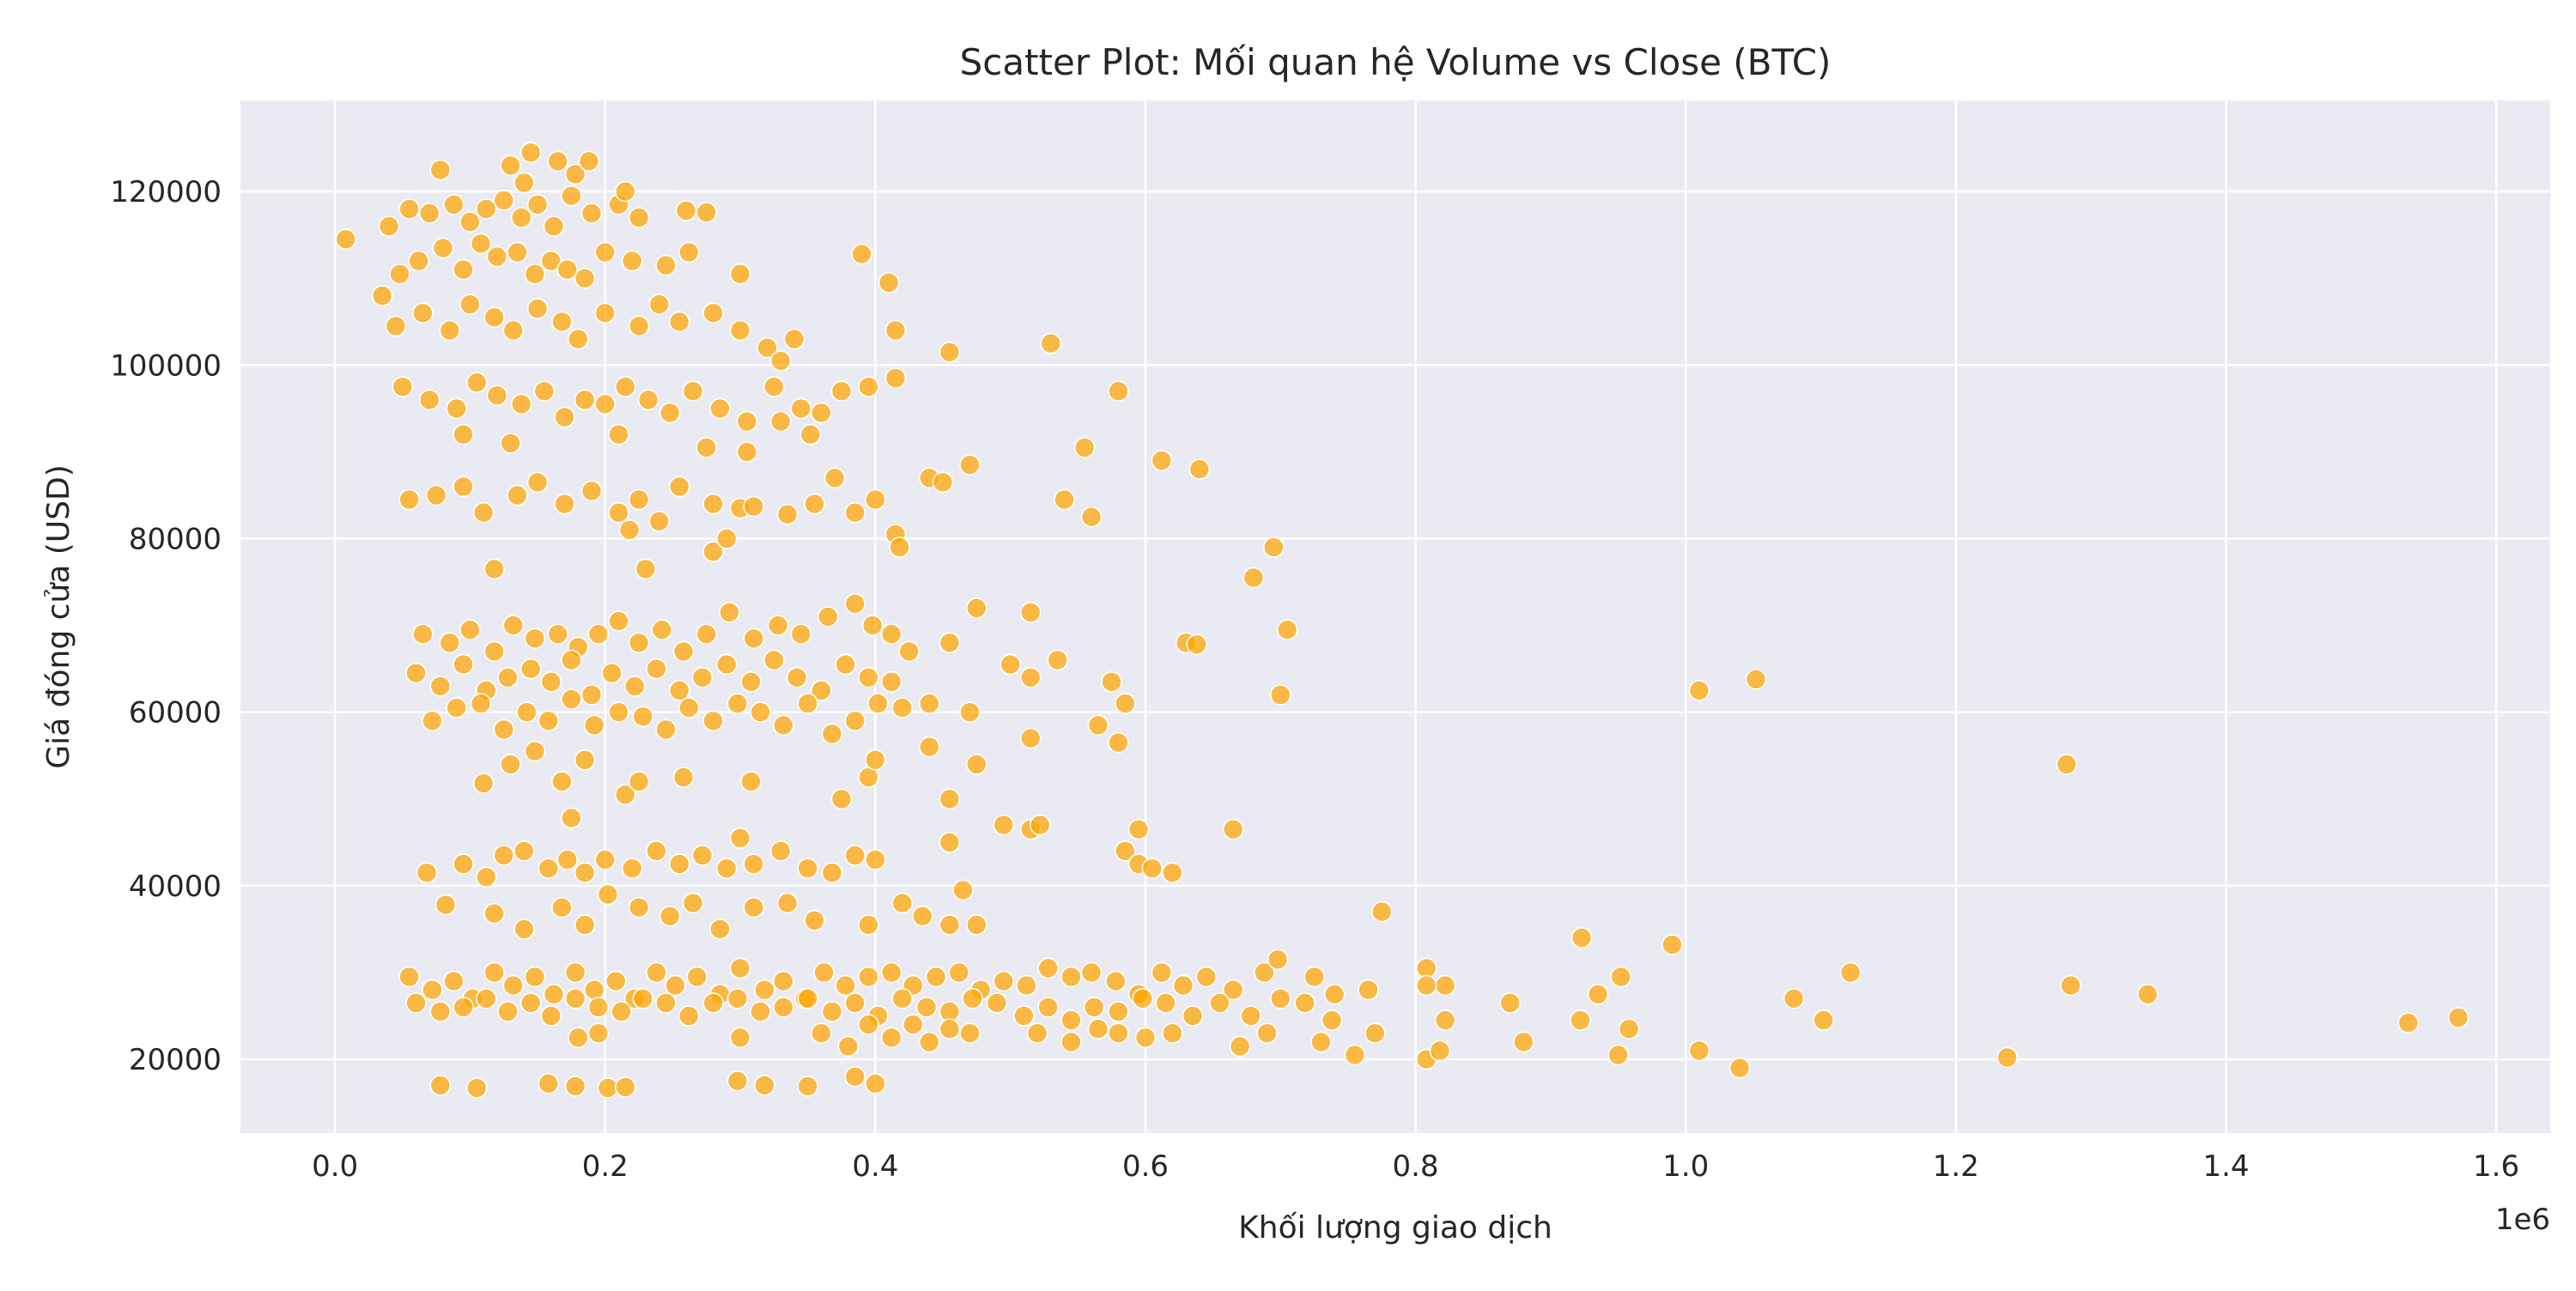 The height and width of the screenshot is (1291, 2576). What do you see at coordinates (1145, 1167) in the screenshot?
I see `x-tick-label: 0.6` at bounding box center [1145, 1167].